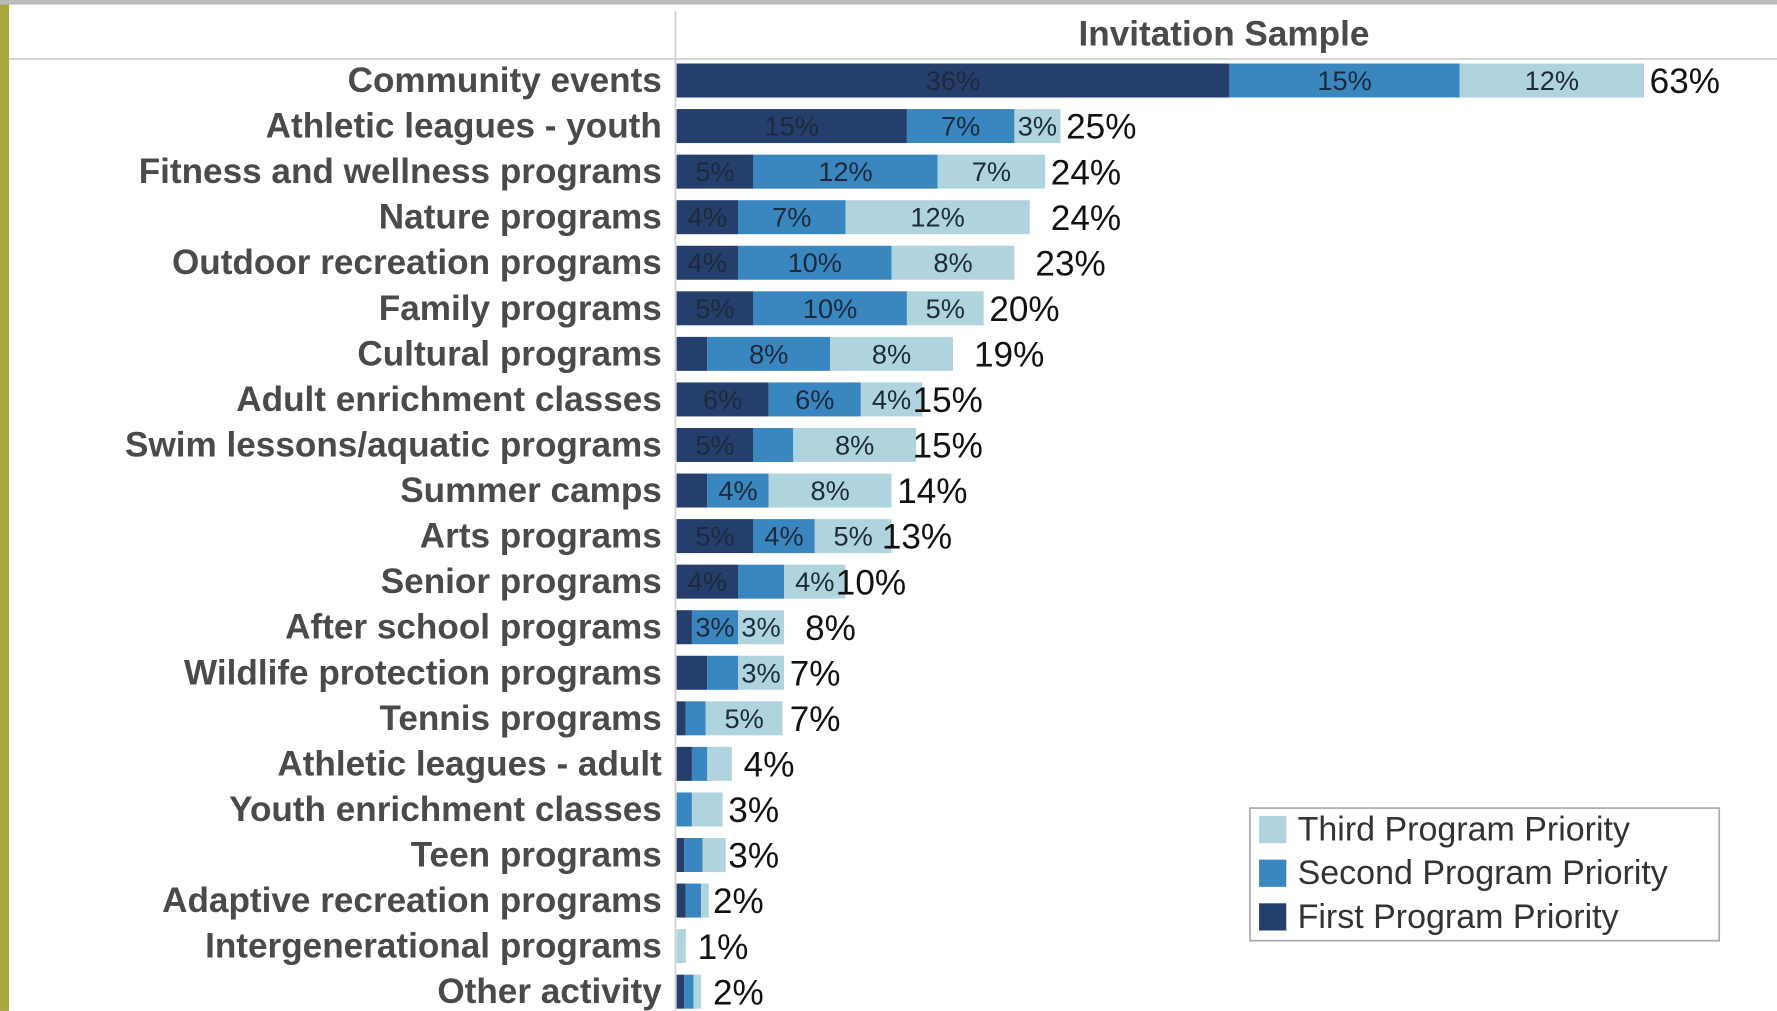  I want to click on category-label: Arts programs, so click(541, 536).